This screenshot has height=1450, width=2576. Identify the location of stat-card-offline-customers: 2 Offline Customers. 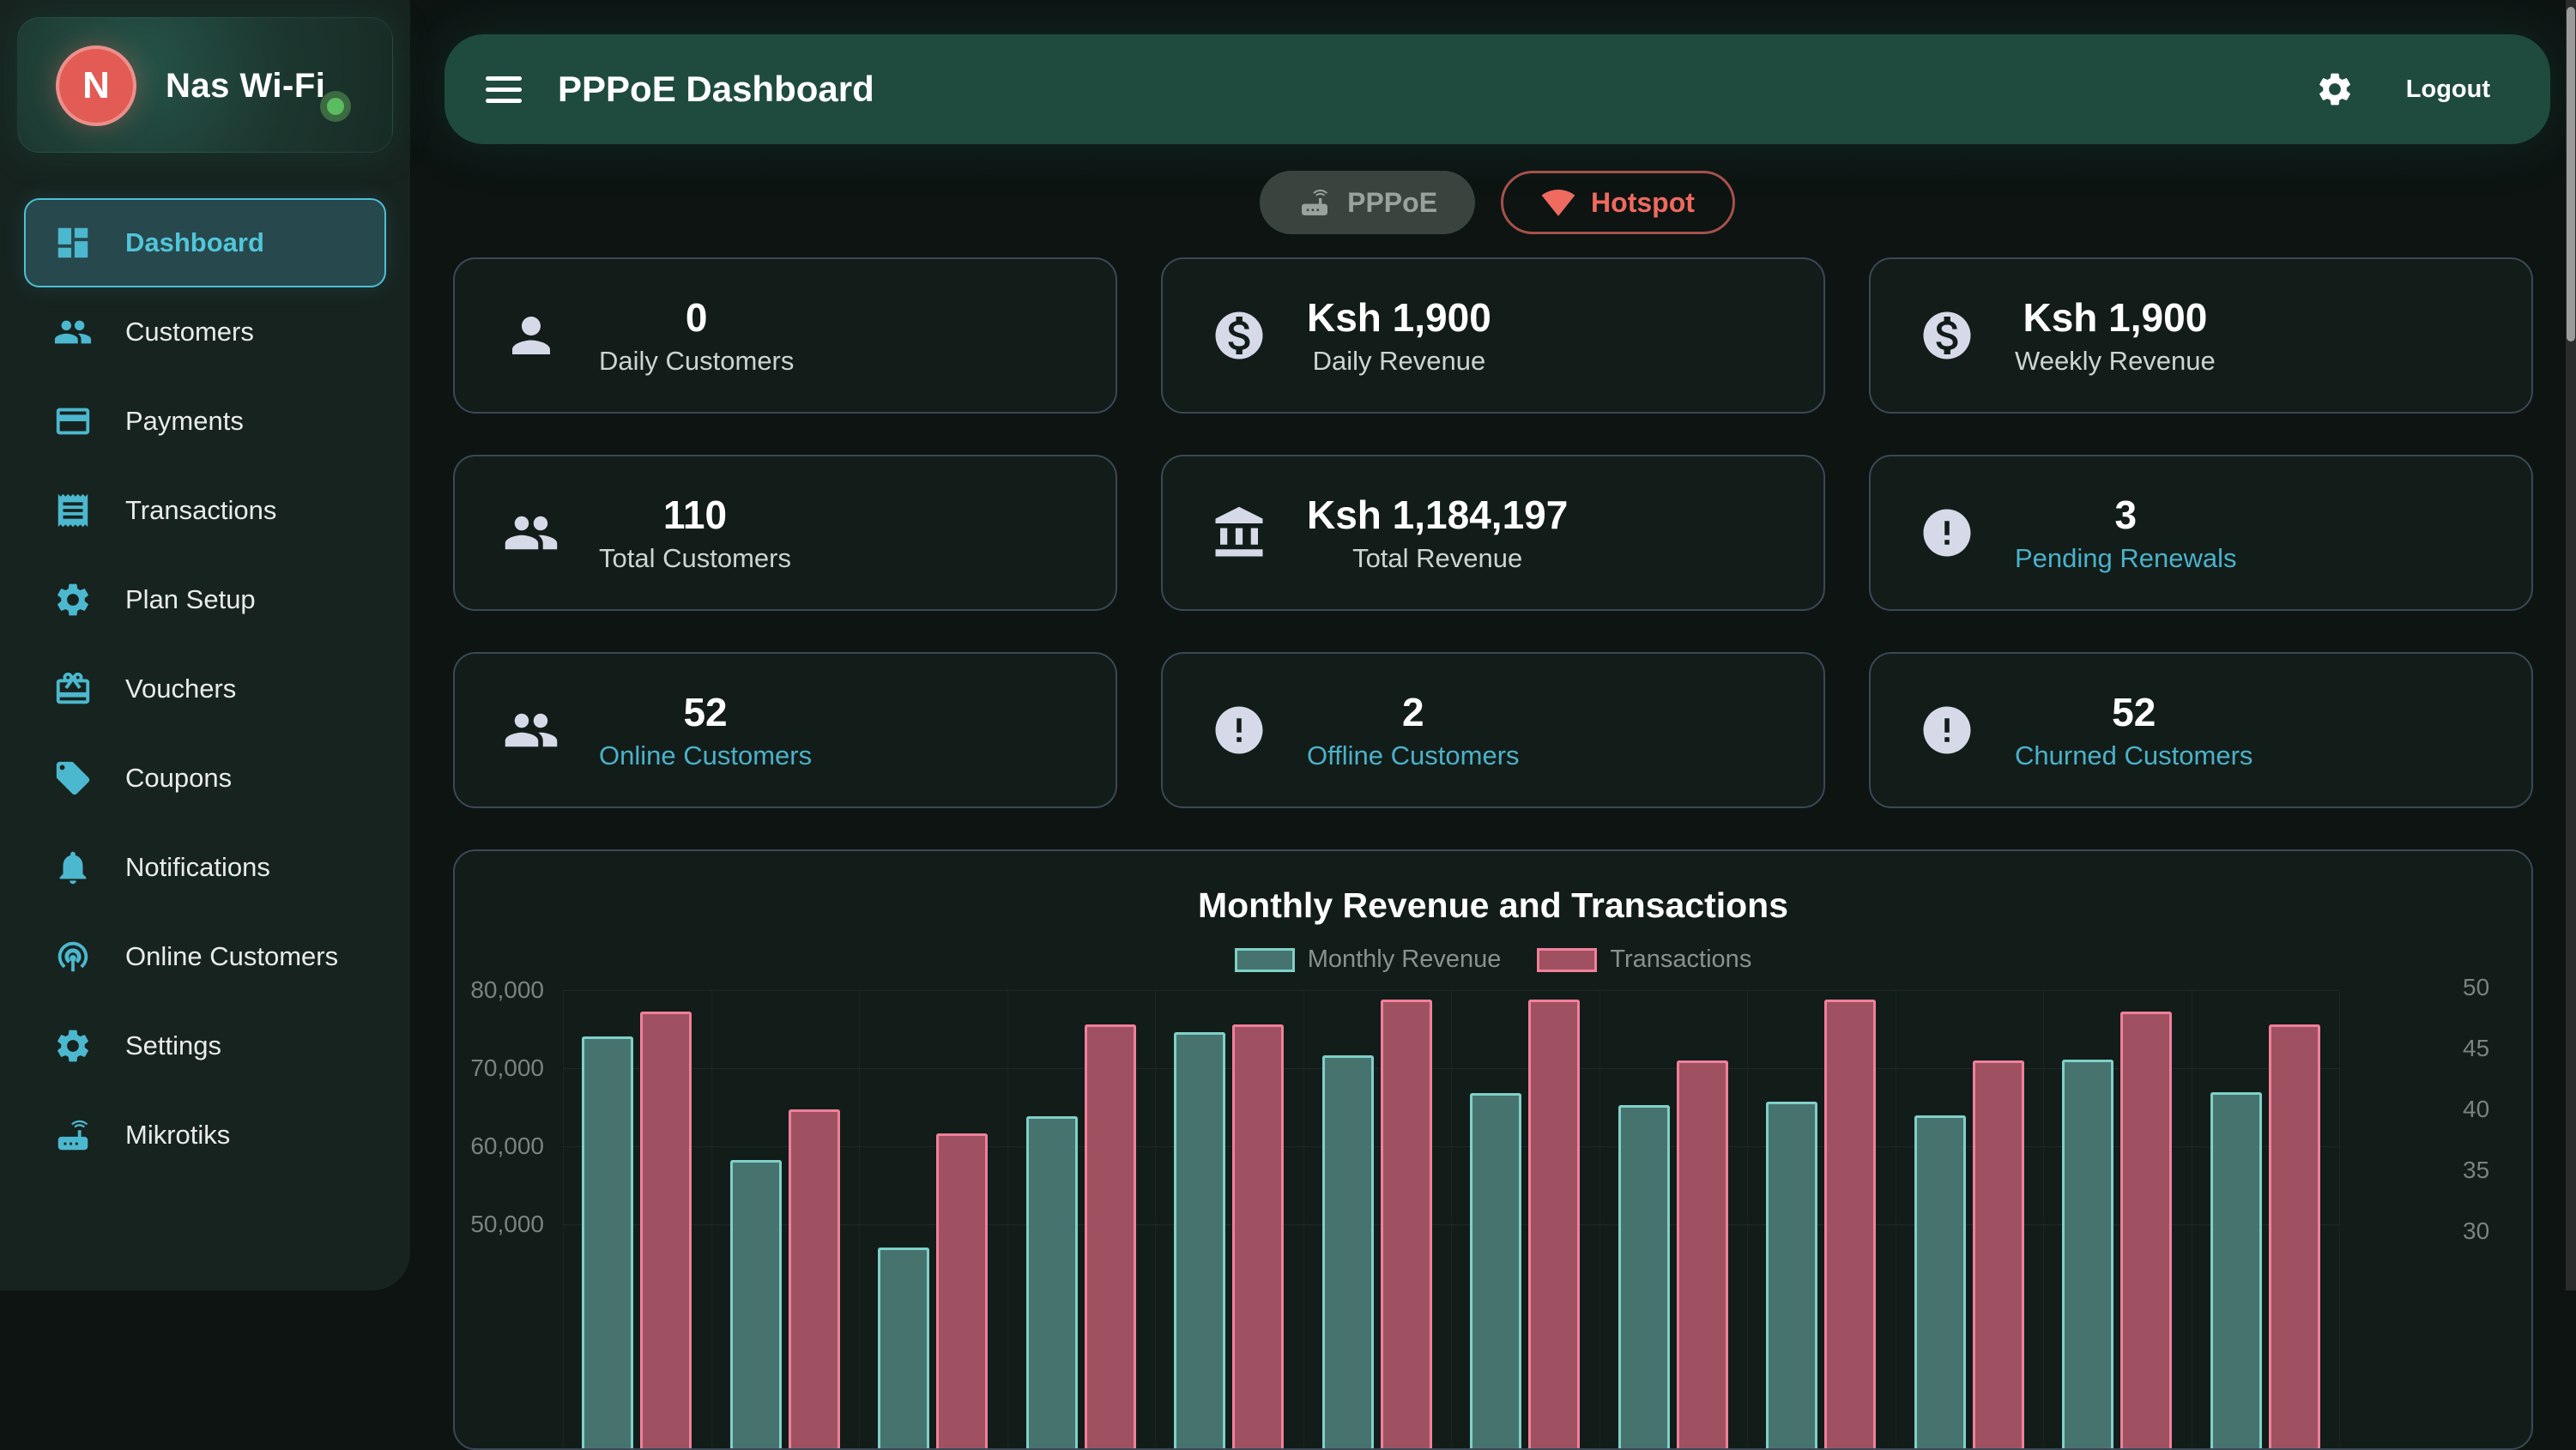
(1493, 730).